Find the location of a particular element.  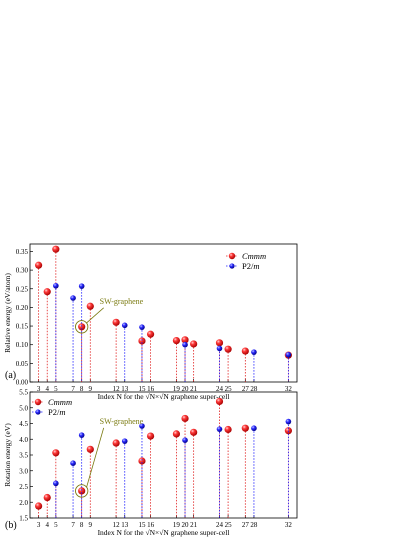

y-tick-label: 1.5 is located at coordinates (23, 519).